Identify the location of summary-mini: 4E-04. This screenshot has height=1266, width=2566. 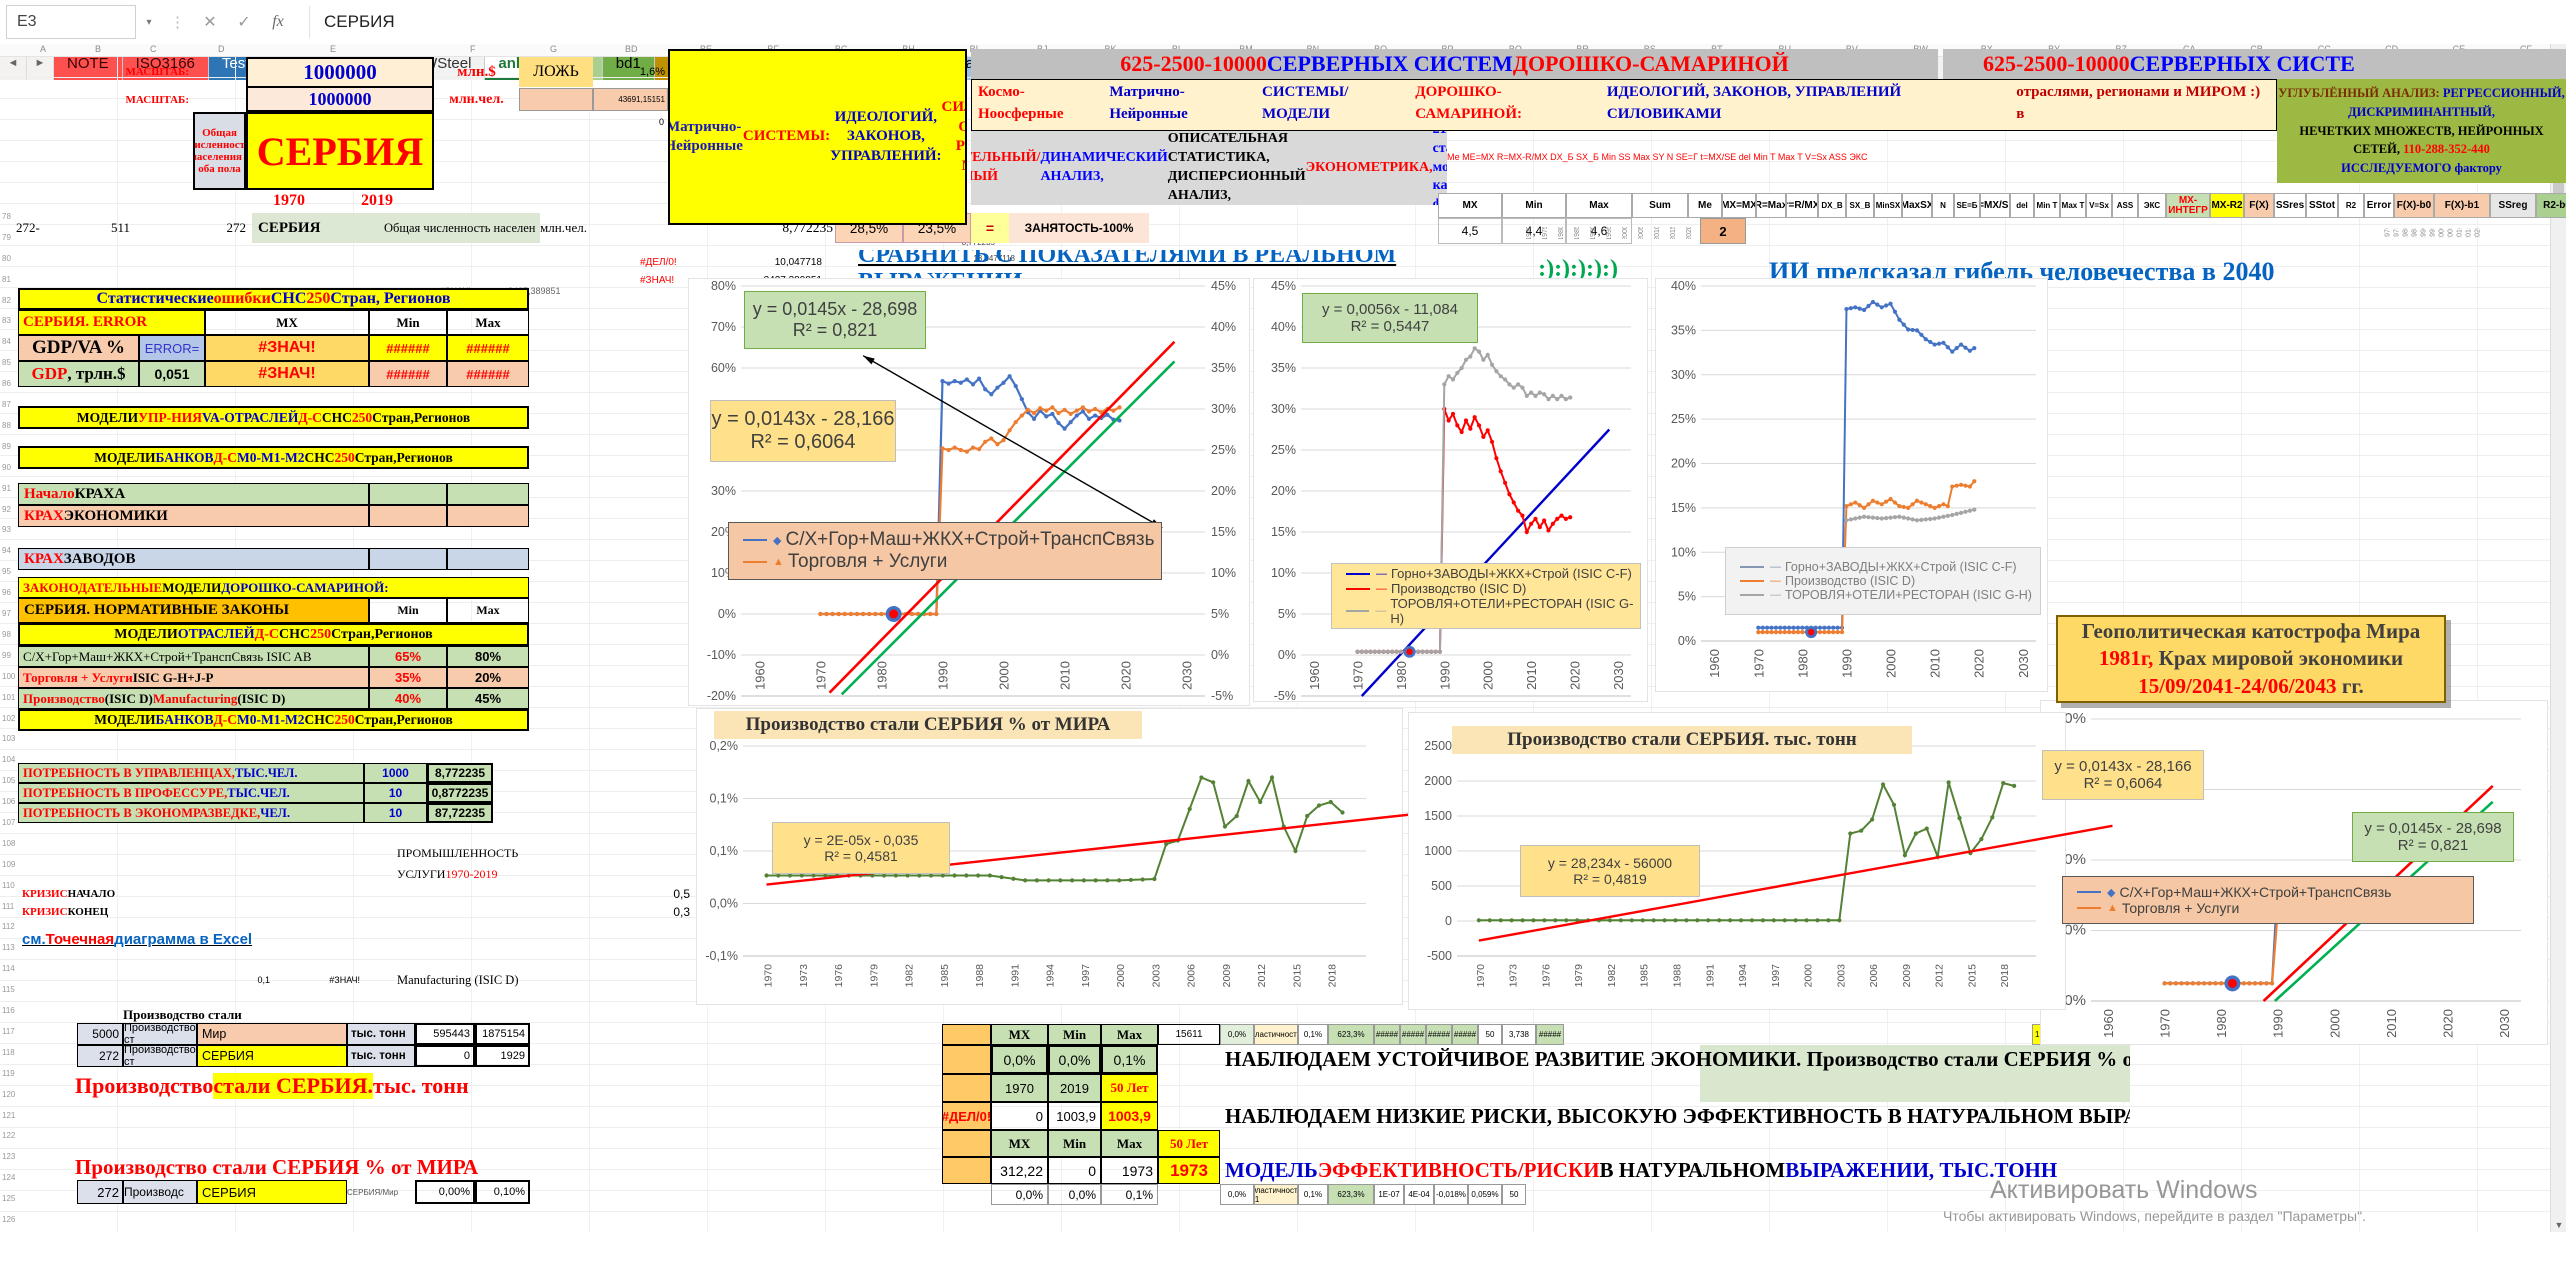
(1419, 1194).